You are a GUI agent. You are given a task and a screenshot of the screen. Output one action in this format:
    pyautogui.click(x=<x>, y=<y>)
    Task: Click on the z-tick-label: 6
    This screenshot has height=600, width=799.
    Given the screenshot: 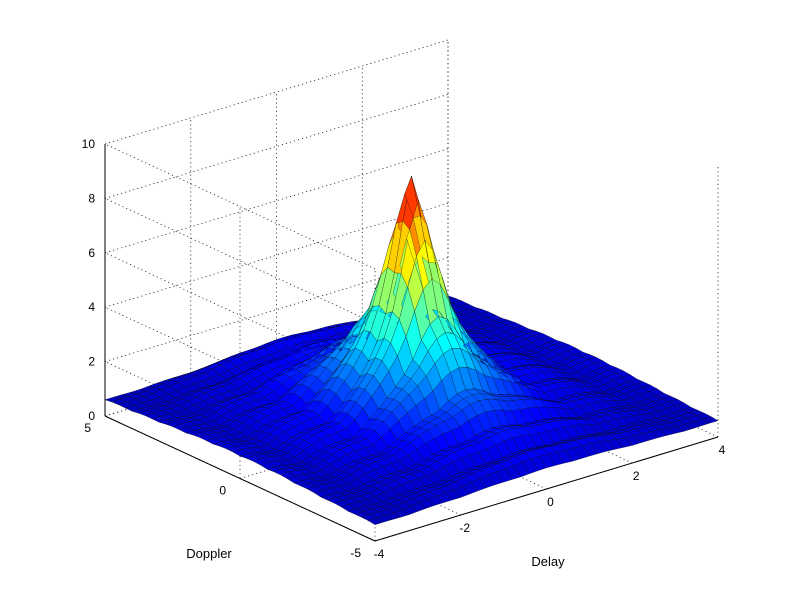 What is the action you would take?
    pyautogui.click(x=91, y=253)
    